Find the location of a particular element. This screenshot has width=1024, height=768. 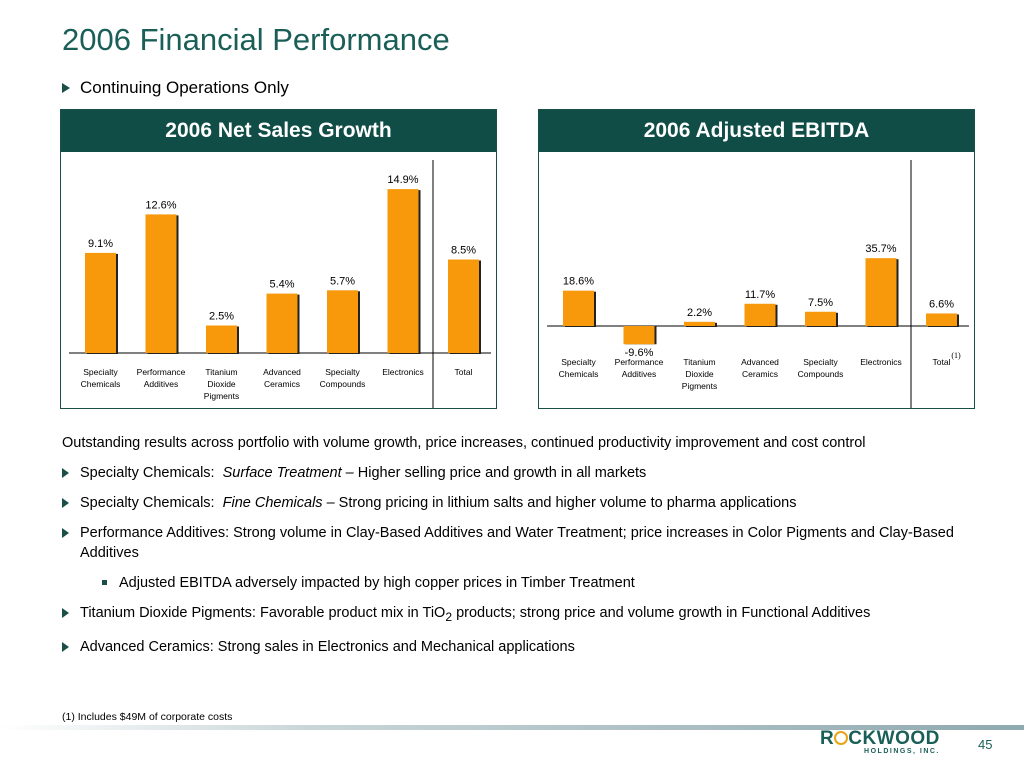

data-label: 6.6% is located at coordinates (941, 304).